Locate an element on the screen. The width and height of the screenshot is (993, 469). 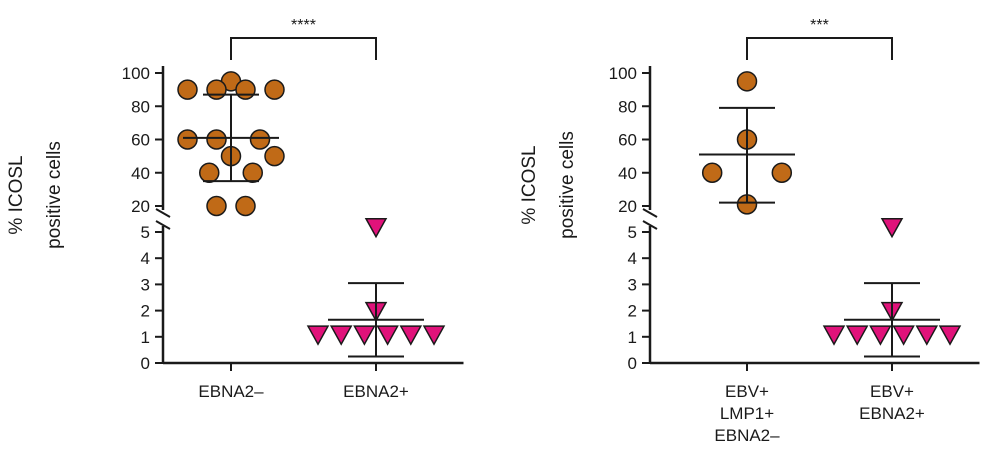
x-category-label: LMP1+ is located at coordinates (747, 413).